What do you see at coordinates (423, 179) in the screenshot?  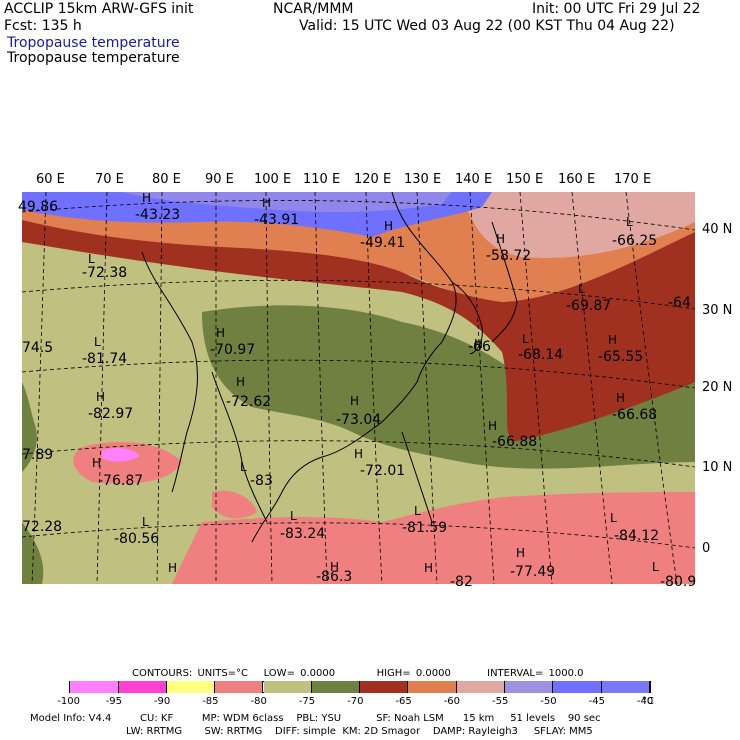 I see `lon-label: 130 E` at bounding box center [423, 179].